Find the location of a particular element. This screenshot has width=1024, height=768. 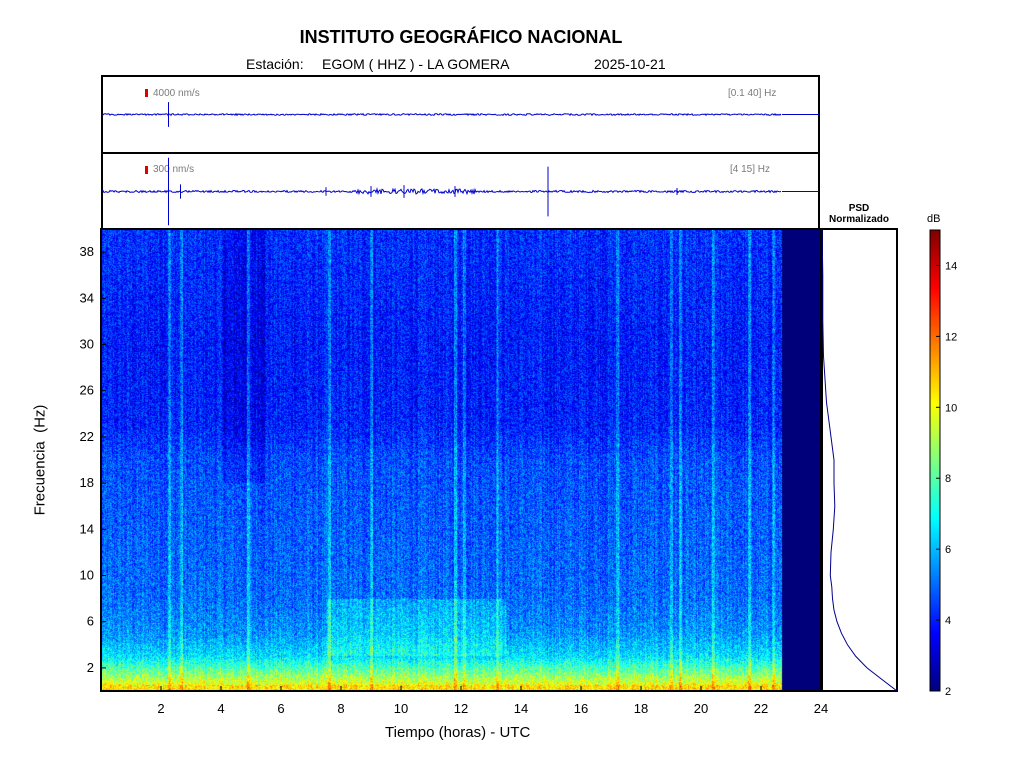

y-tick-label: 6 is located at coordinates (90, 621).